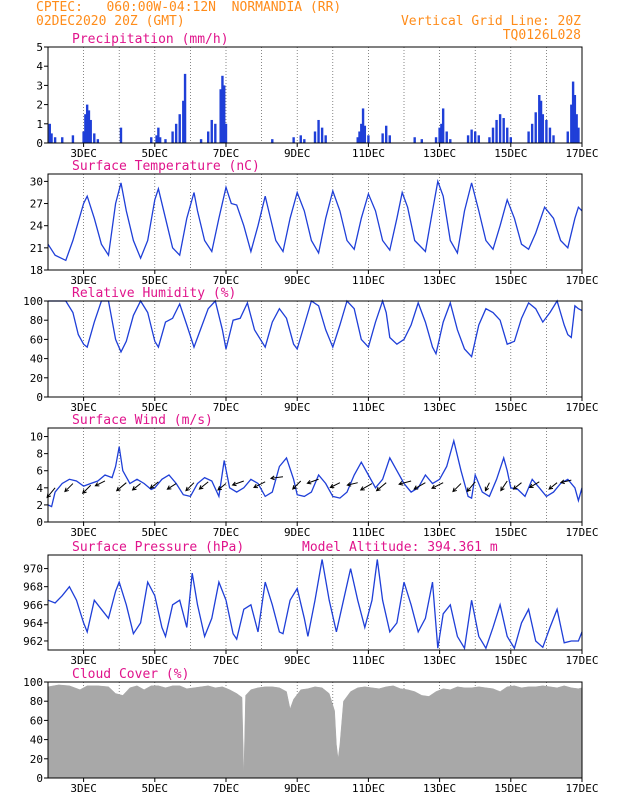 The image size is (618, 800). What do you see at coordinates (226, 407) in the screenshot?
I see `humidity-x-tick-label: 7DEC` at bounding box center [226, 407].